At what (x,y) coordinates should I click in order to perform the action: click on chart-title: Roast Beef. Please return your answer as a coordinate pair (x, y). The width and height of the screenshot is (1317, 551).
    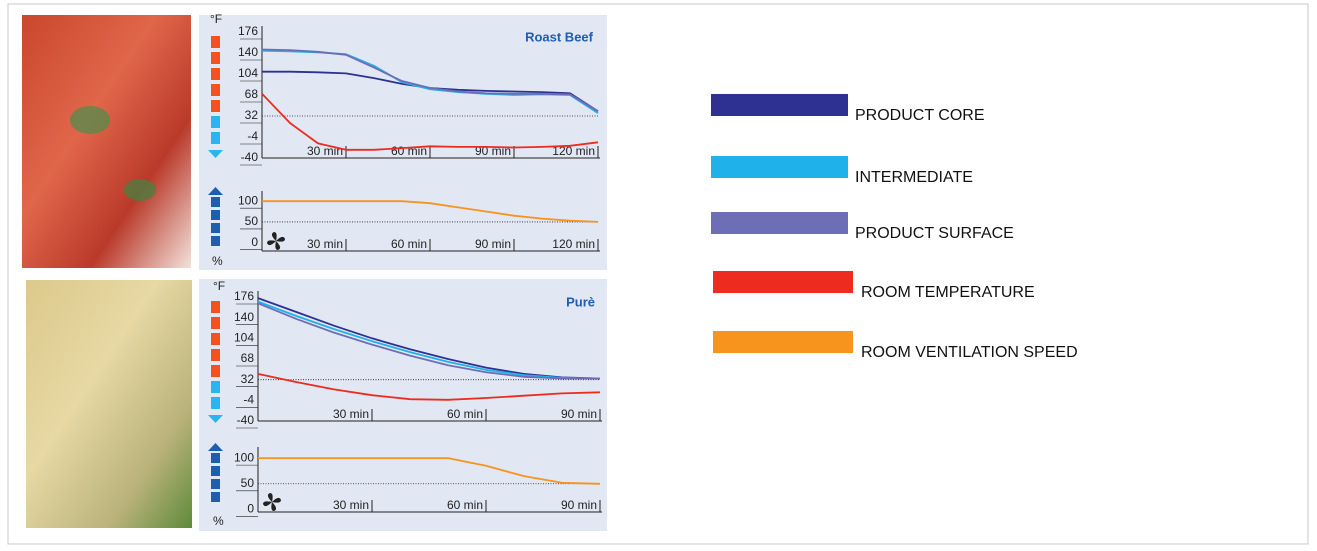
    Looking at the image, I should click on (559, 36).